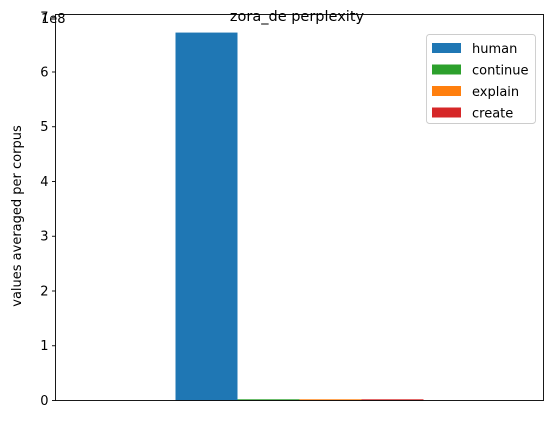 The image size is (554, 423). What do you see at coordinates (44, 72) in the screenshot?
I see `y-tick-label: 6` at bounding box center [44, 72].